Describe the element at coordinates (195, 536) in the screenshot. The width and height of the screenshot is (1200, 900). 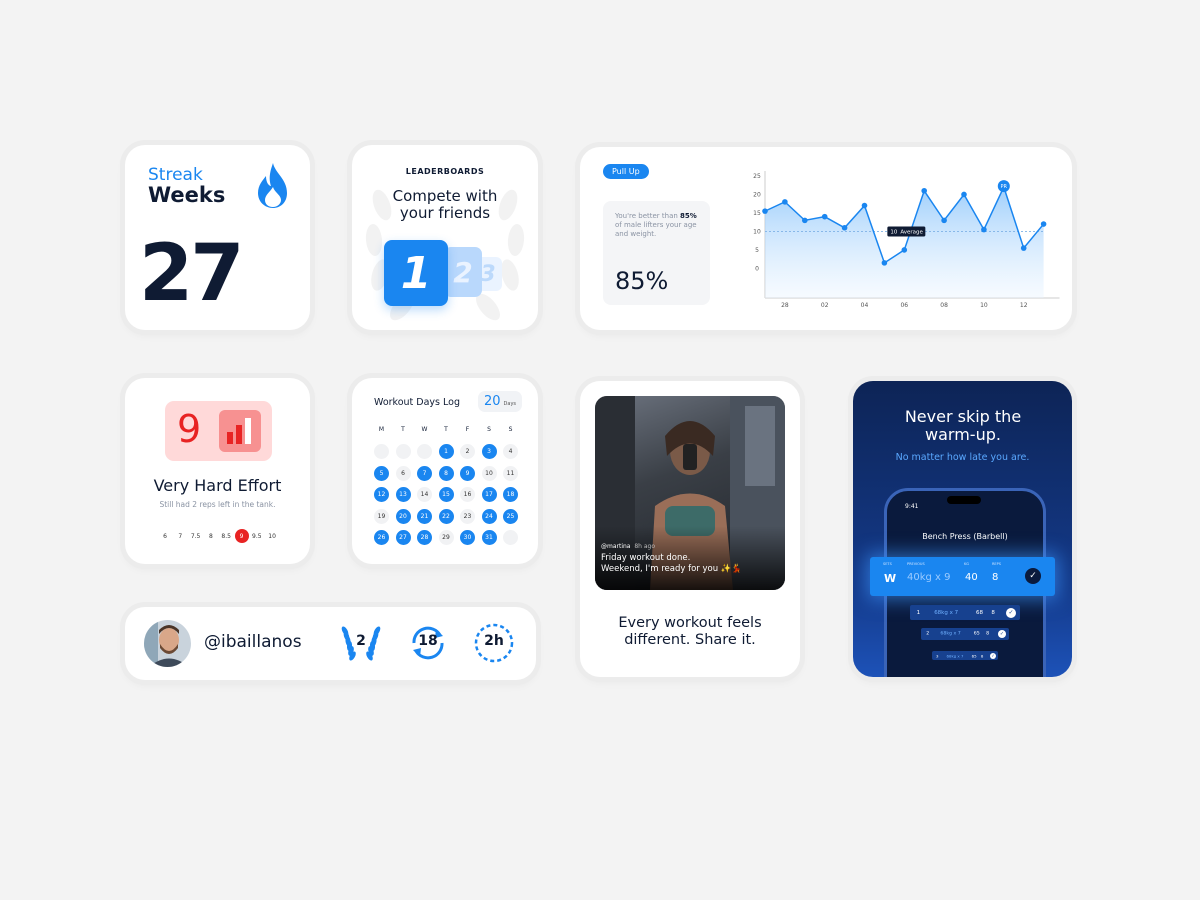
I see `scale-item: 7.5` at that location.